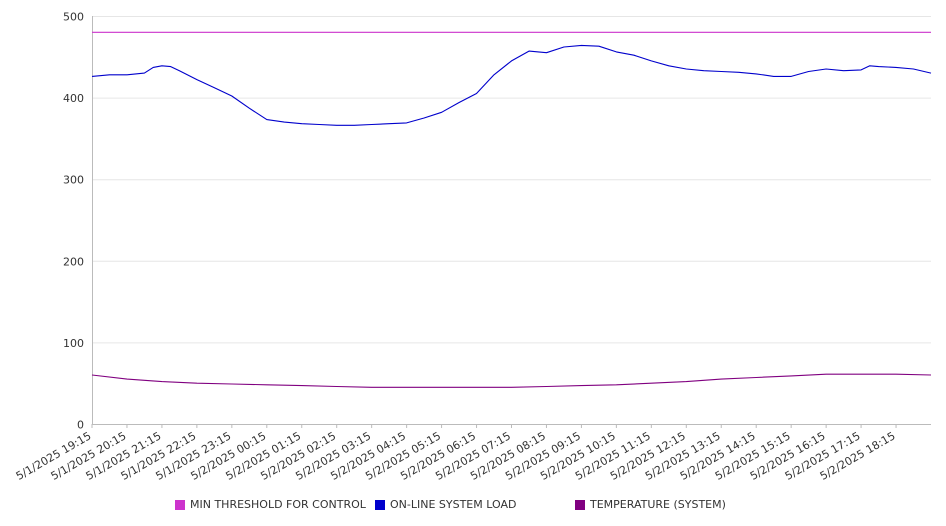 This screenshot has width=946, height=526. I want to click on y-tick-label: 300, so click(73, 180).